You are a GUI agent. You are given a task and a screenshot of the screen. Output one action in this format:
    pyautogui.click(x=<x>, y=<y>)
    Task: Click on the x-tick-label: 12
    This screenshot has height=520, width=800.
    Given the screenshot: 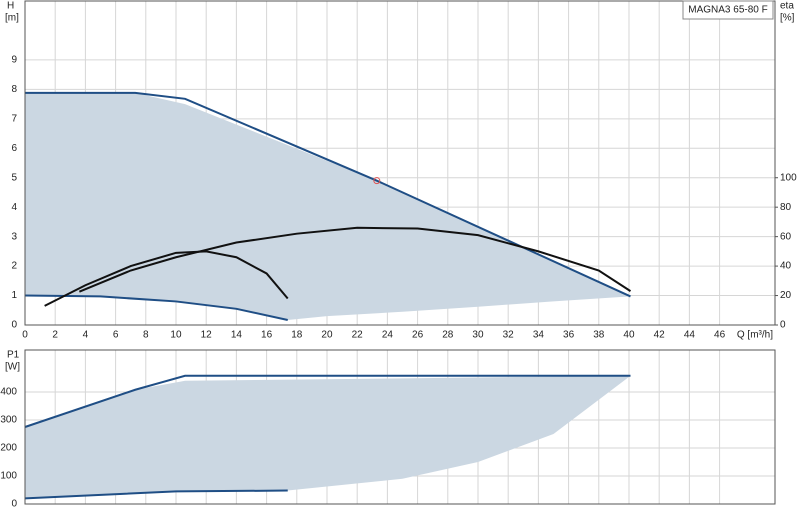 What is the action you would take?
    pyautogui.click(x=207, y=335)
    